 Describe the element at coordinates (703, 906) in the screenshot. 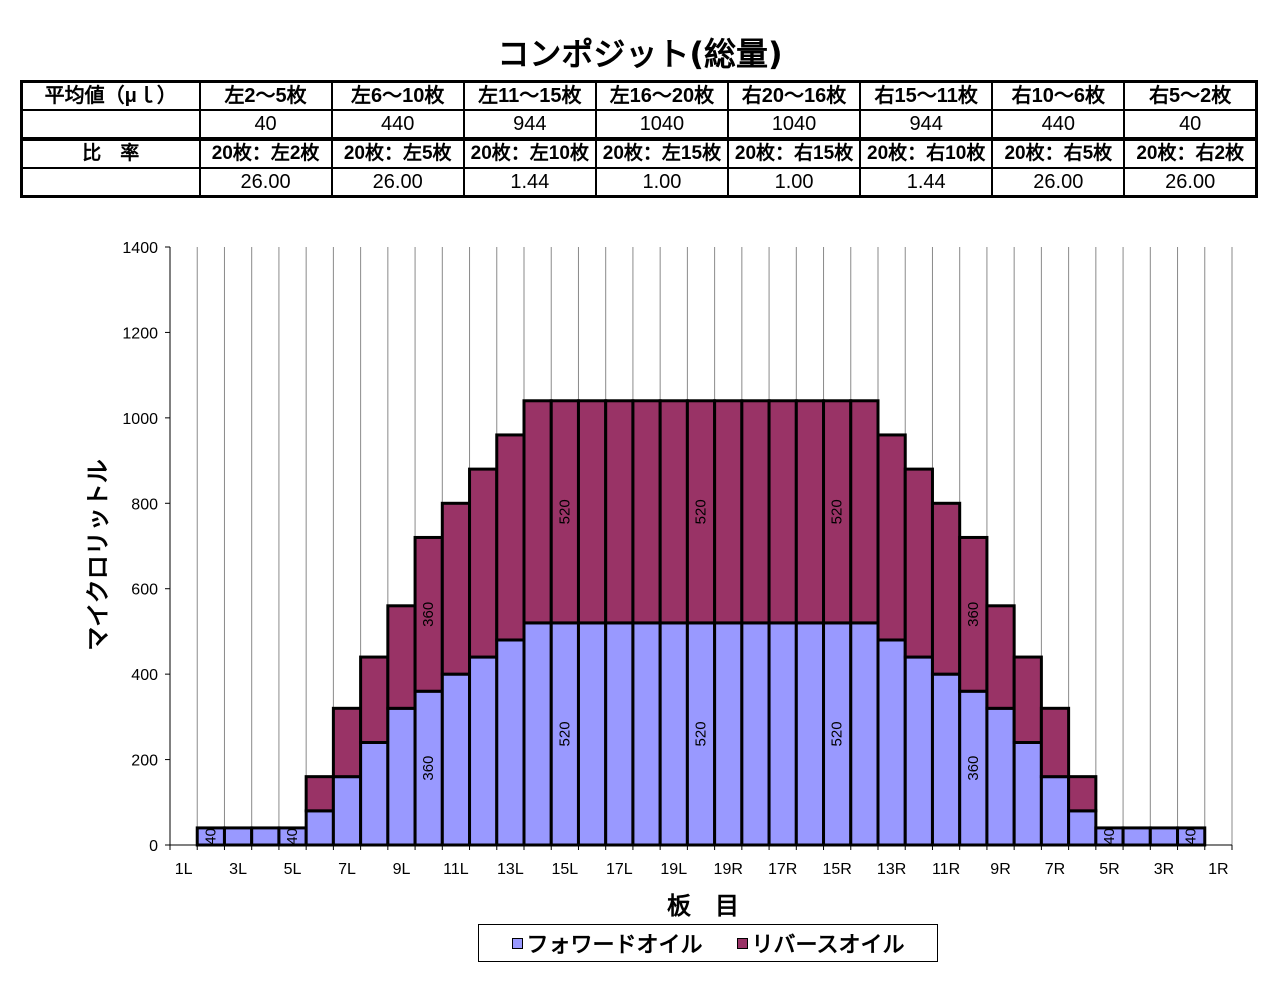

I see `x-axis-title: 板 目` at that location.